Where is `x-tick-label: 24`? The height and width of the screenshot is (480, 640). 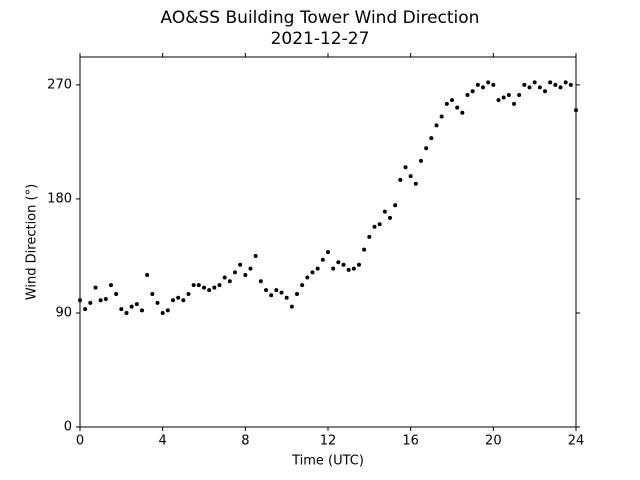 x-tick-label: 24 is located at coordinates (576, 441).